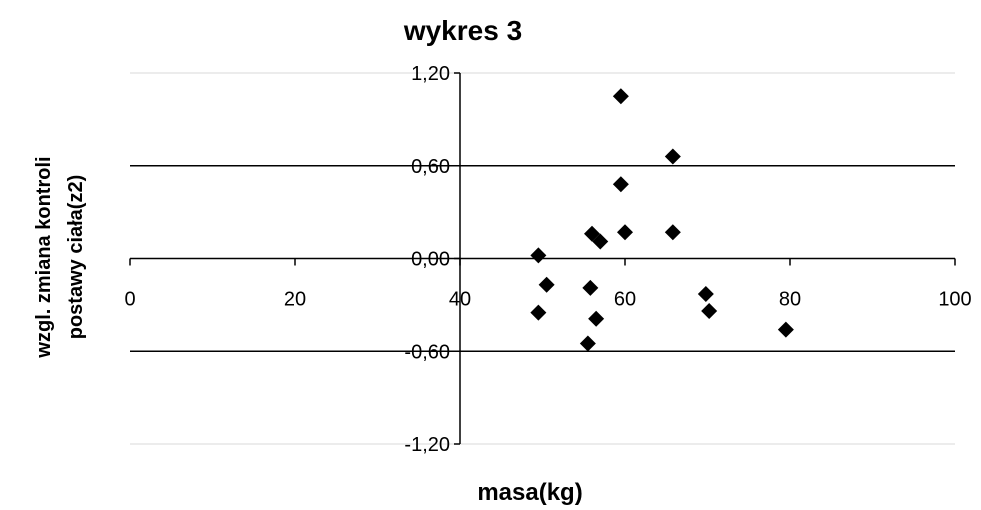  Describe the element at coordinates (427, 352) in the screenshot. I see `y-tick-label: -0,60` at that location.